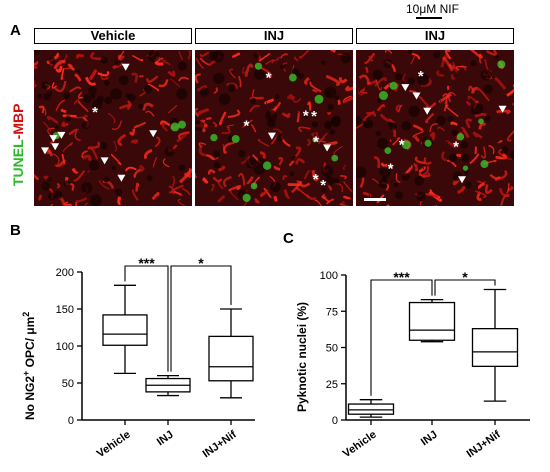  What do you see at coordinates (432, 320) in the screenshot?
I see `box-inj` at bounding box center [432, 320].